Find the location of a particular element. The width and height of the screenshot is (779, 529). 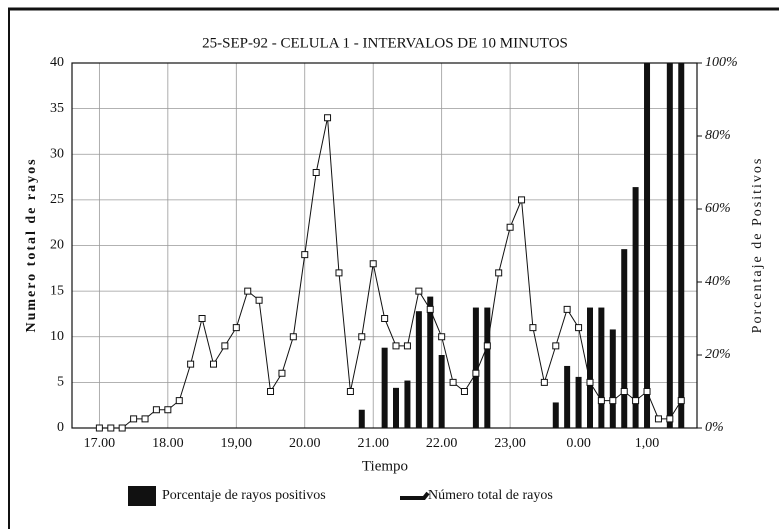

x-tick-label: 21.00 is located at coordinates (373, 443).